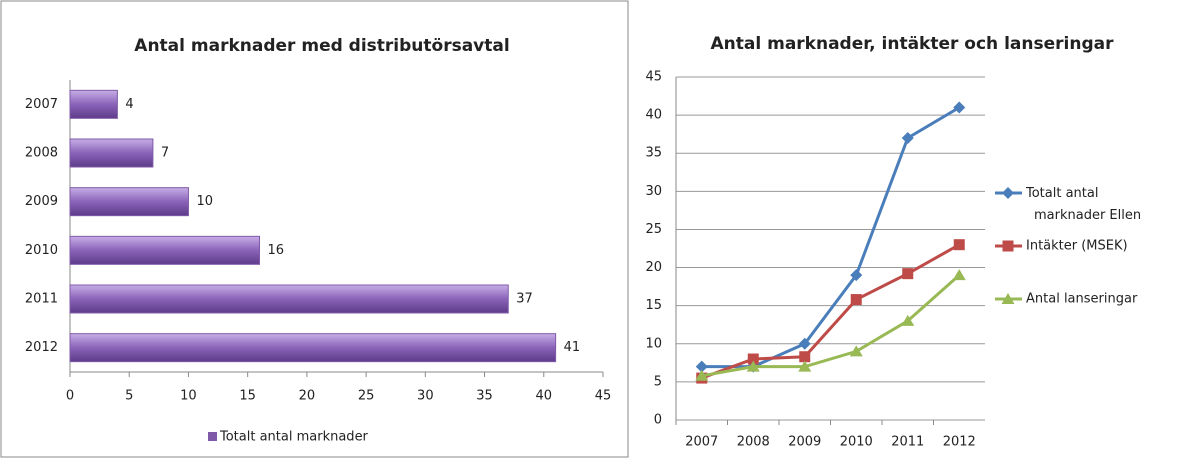 The image size is (1178, 459). I want to click on y-tick-label: 30, so click(653, 191).